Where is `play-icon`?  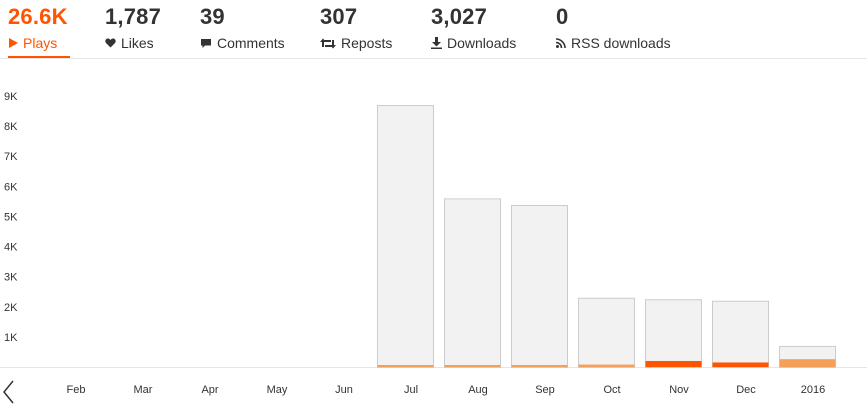 play-icon is located at coordinates (13, 43).